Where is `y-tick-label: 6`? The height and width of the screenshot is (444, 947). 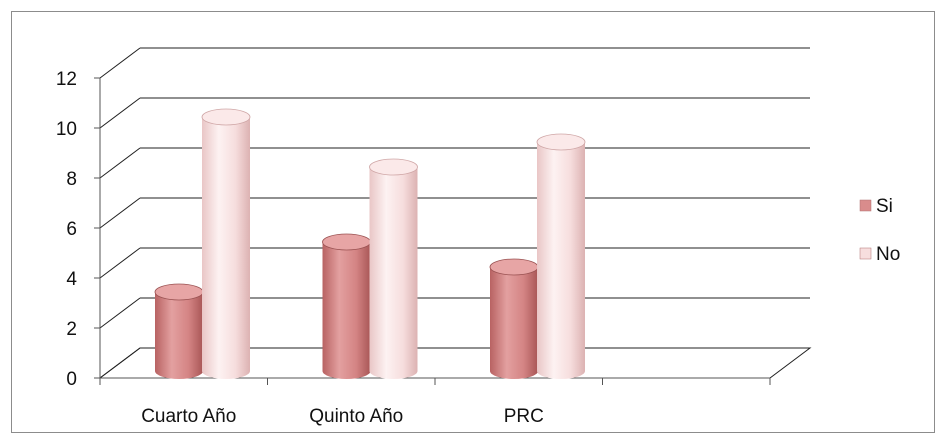 y-tick-label: 6 is located at coordinates (71, 229).